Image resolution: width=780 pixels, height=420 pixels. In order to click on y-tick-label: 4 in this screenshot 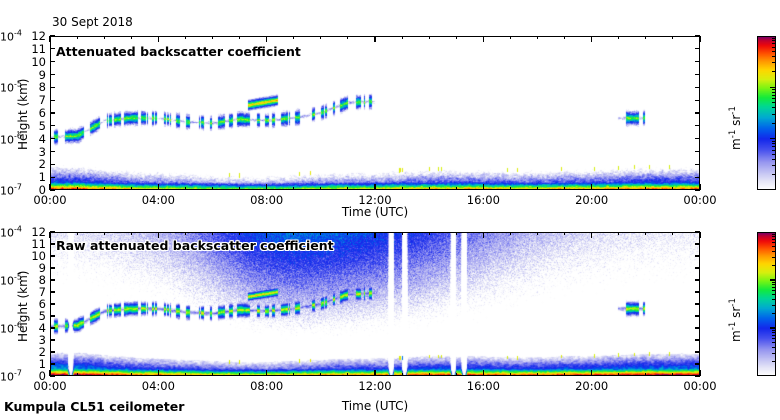, I will do `click(42, 328)`.